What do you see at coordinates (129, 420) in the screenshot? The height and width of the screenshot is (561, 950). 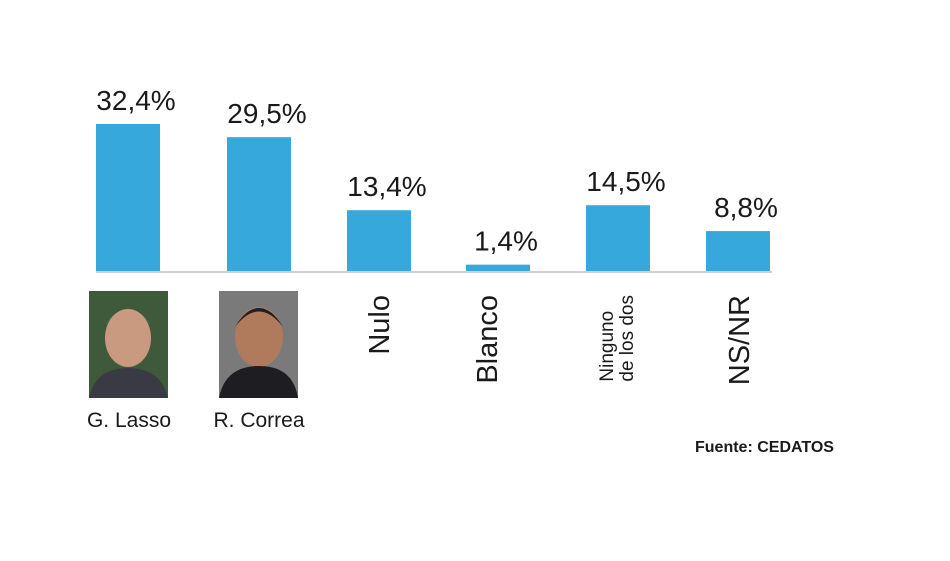 I see `category-label: G. Lasso` at bounding box center [129, 420].